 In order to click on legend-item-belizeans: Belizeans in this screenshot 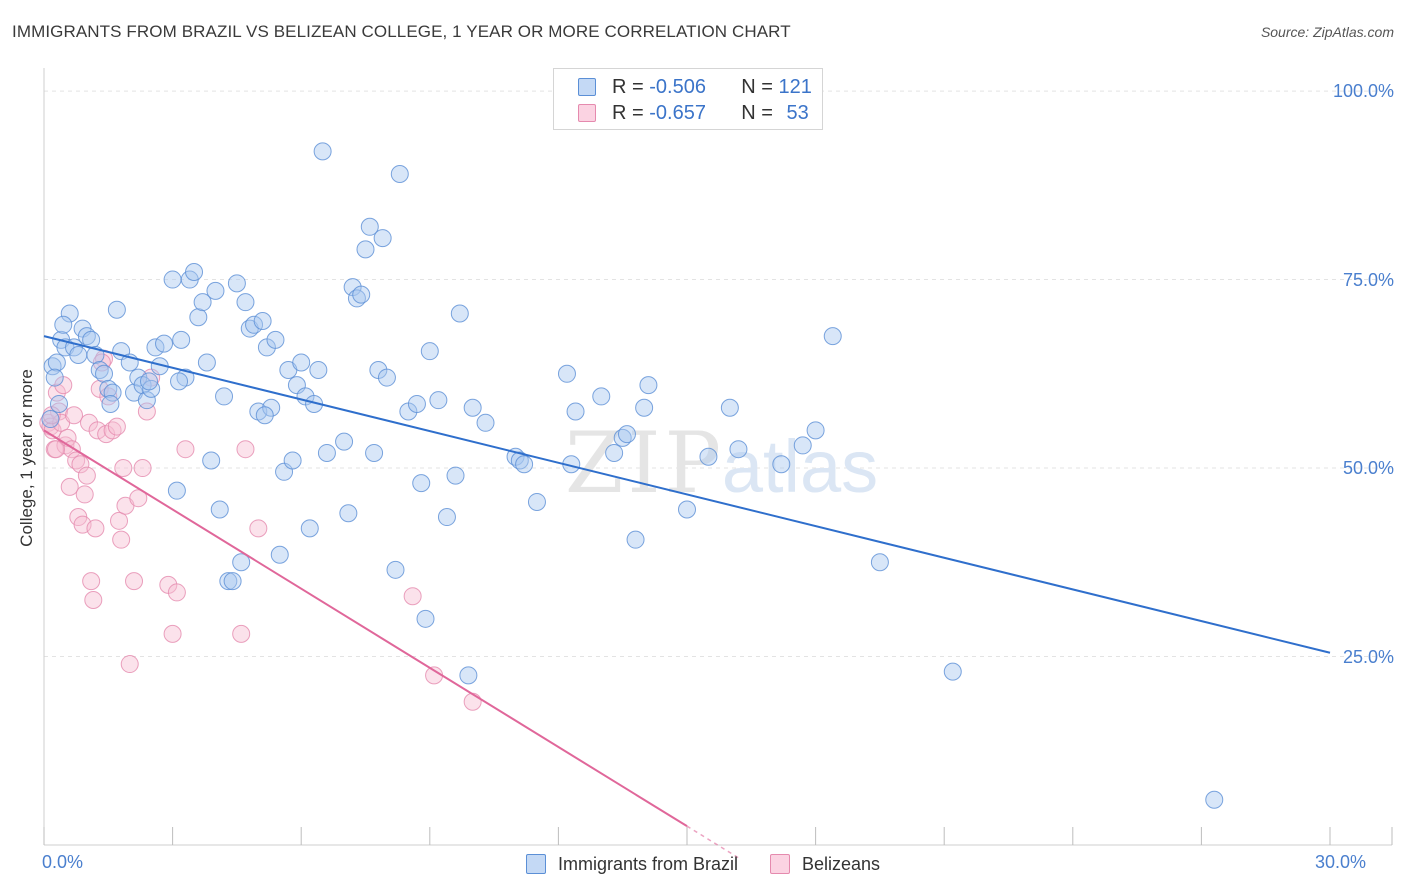, I will do `click(825, 864)`.